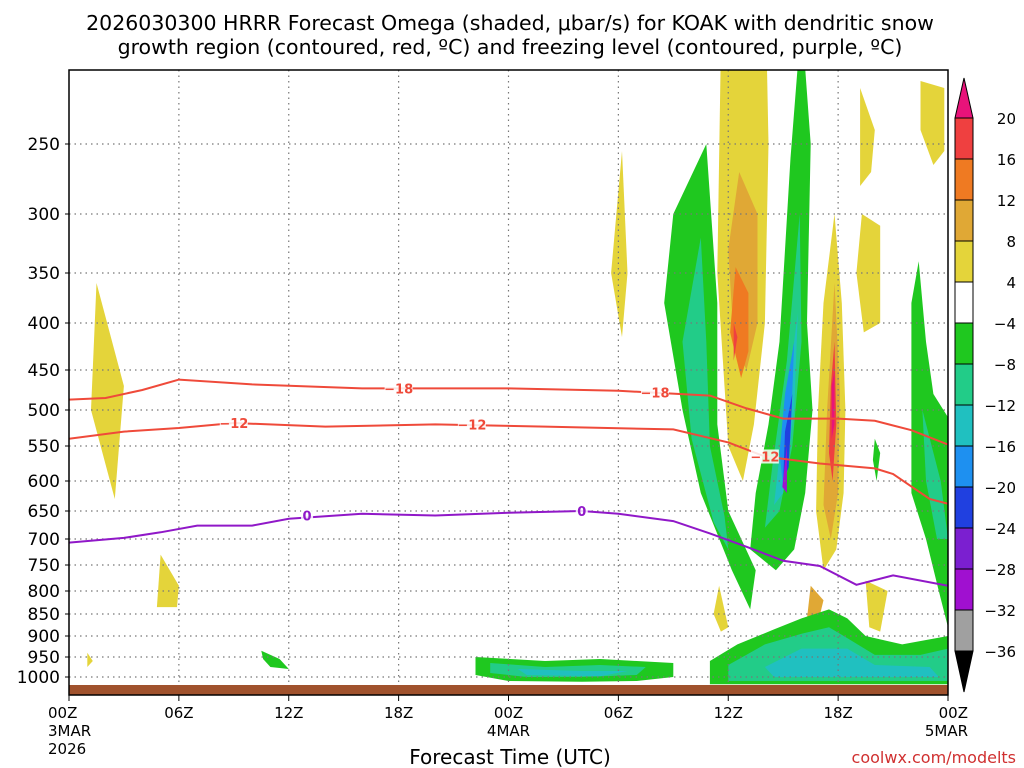 The height and width of the screenshot is (768, 1024). What do you see at coordinates (44, 658) in the screenshot?
I see `y-tick-label-950: 950` at bounding box center [44, 658].